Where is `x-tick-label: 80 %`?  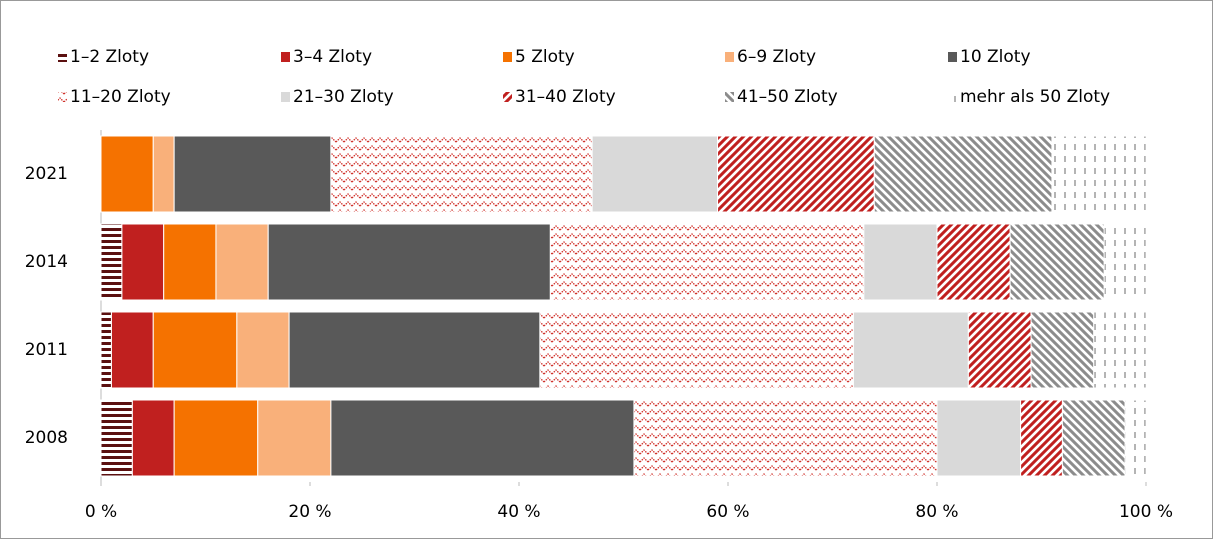
x-tick-label: 80 % is located at coordinates (936, 512).